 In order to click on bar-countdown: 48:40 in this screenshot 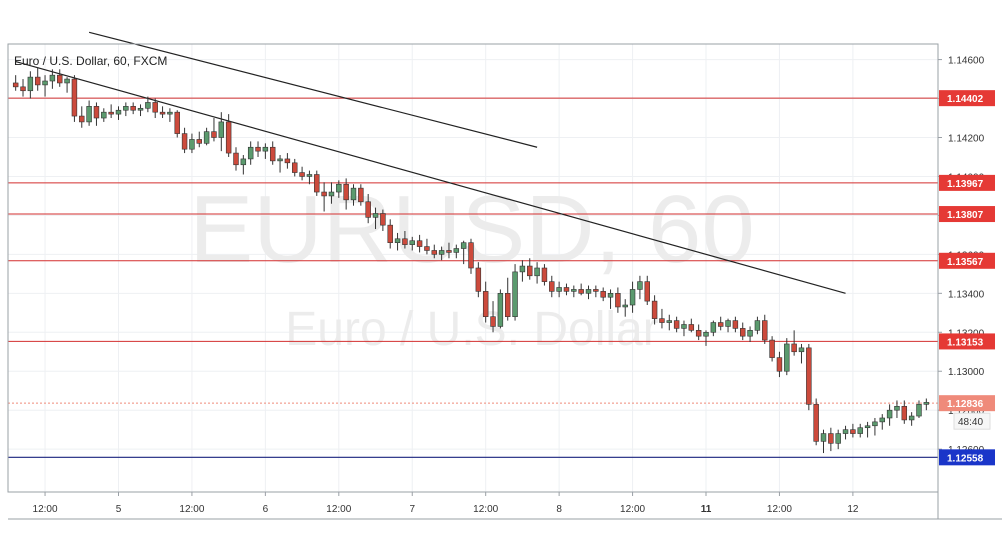, I will do `click(972, 421)`.